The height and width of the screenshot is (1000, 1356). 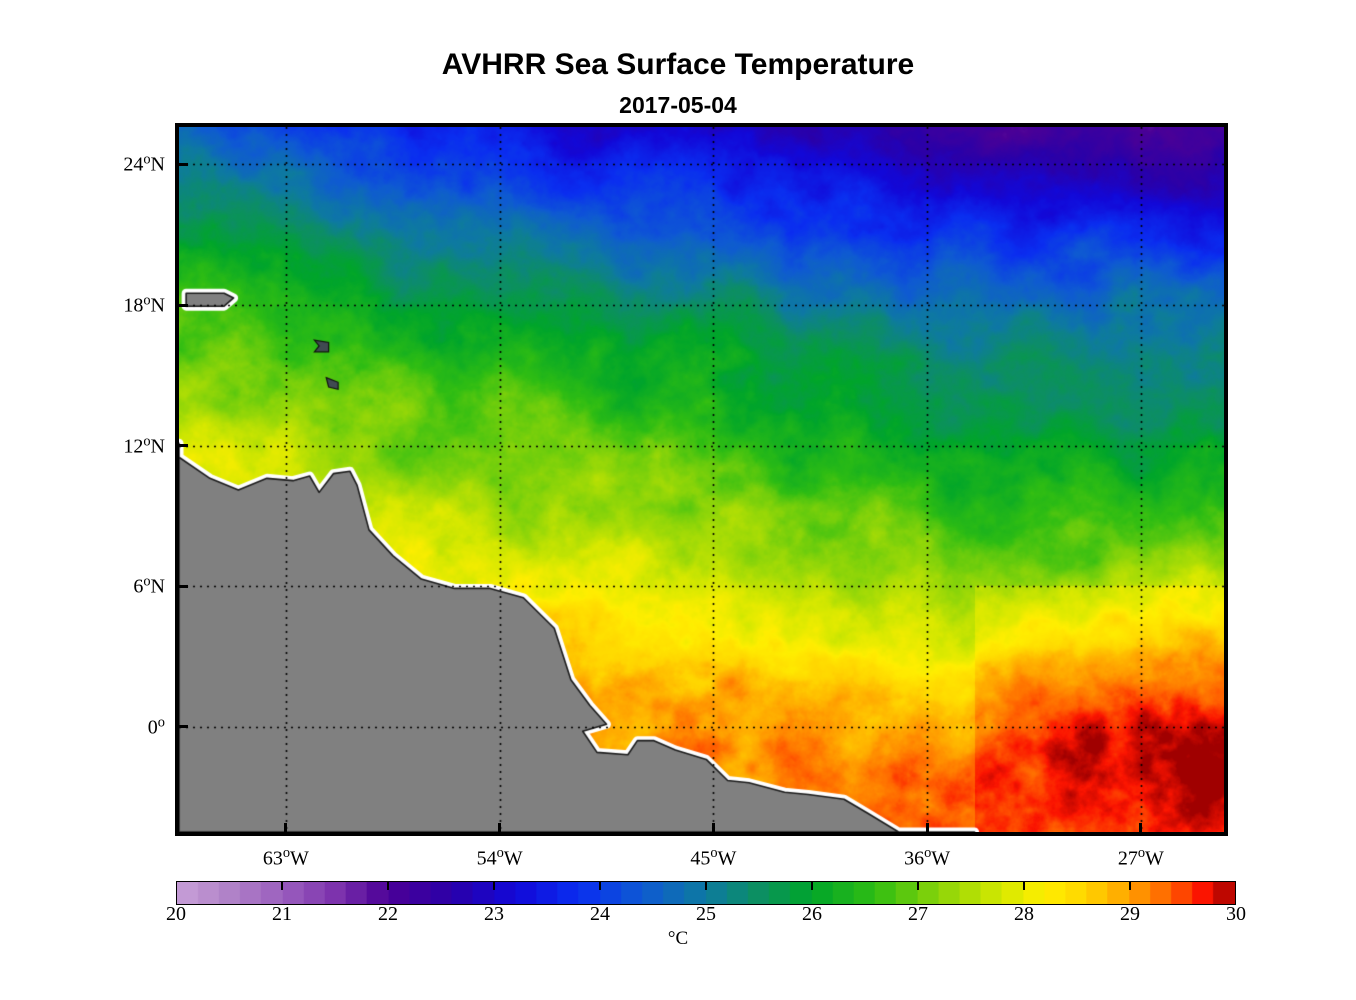 I want to click on y-axis-label-24n: 24oN, so click(x=125, y=164).